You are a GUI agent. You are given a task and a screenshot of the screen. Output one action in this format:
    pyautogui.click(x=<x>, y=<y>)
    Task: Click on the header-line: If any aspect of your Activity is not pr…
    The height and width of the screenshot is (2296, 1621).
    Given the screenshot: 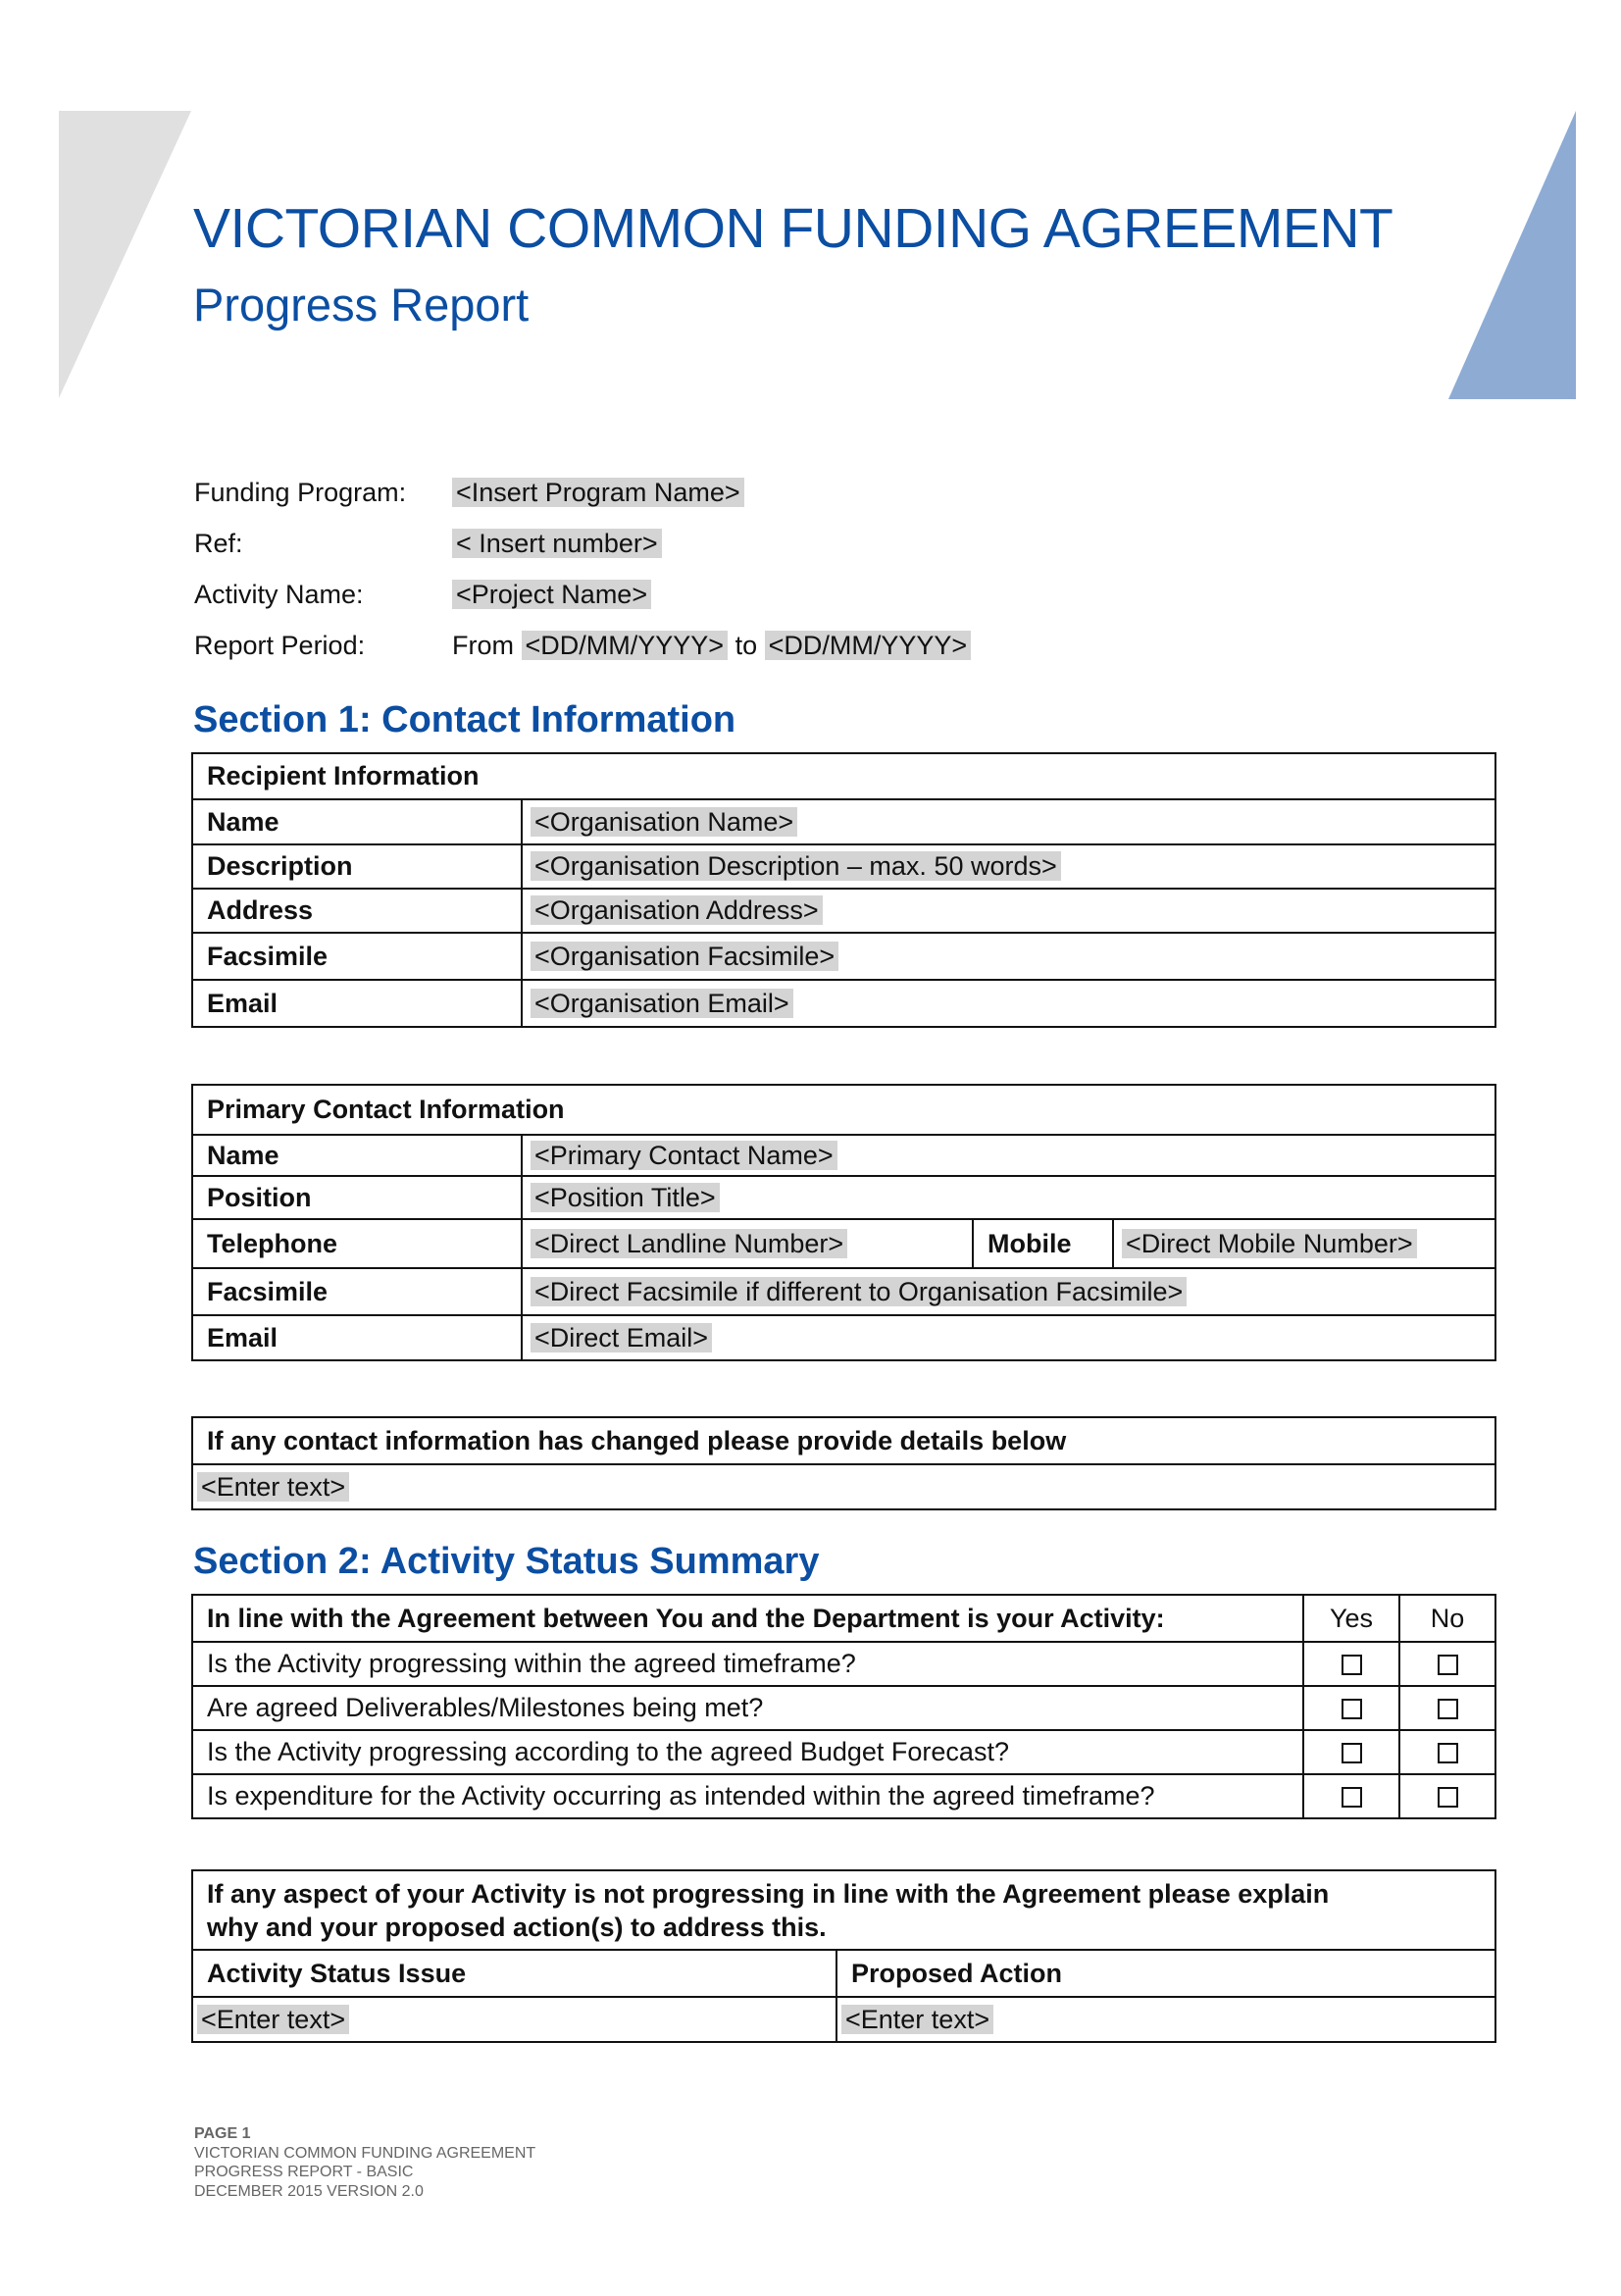 What is the action you would take?
    pyautogui.click(x=768, y=1893)
    